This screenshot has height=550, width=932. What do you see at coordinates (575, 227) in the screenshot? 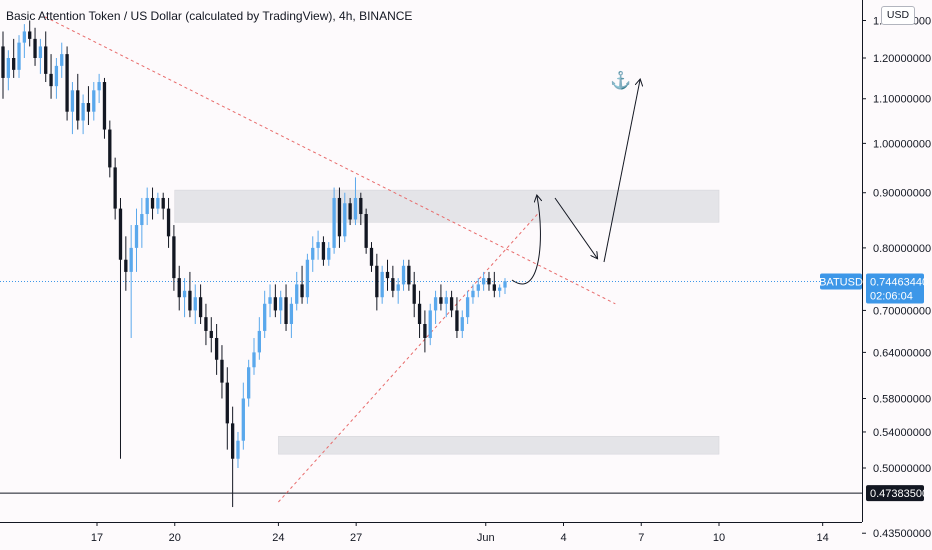
I see `down-arrow` at bounding box center [575, 227].